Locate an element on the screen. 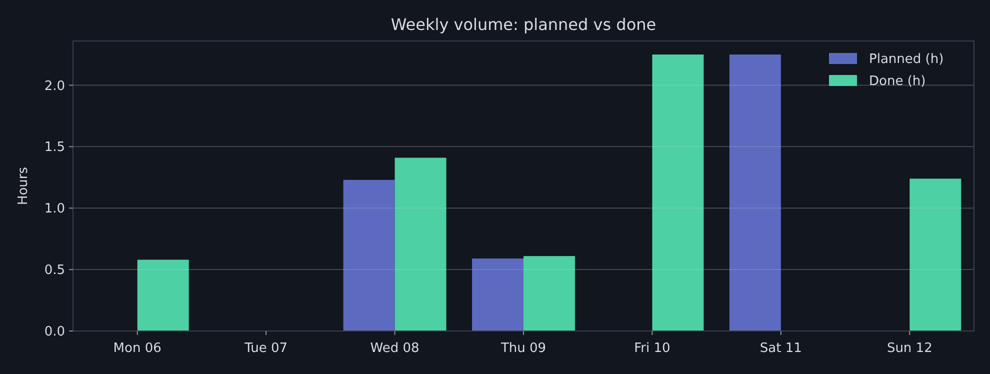  x-tick-label: Fri 10 is located at coordinates (652, 348).